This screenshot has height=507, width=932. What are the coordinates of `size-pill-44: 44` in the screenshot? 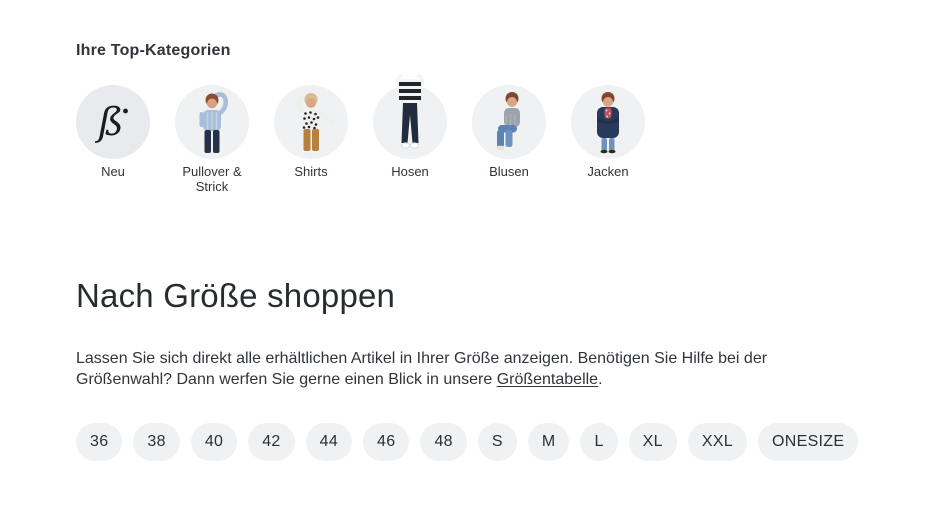 It's located at (329, 442).